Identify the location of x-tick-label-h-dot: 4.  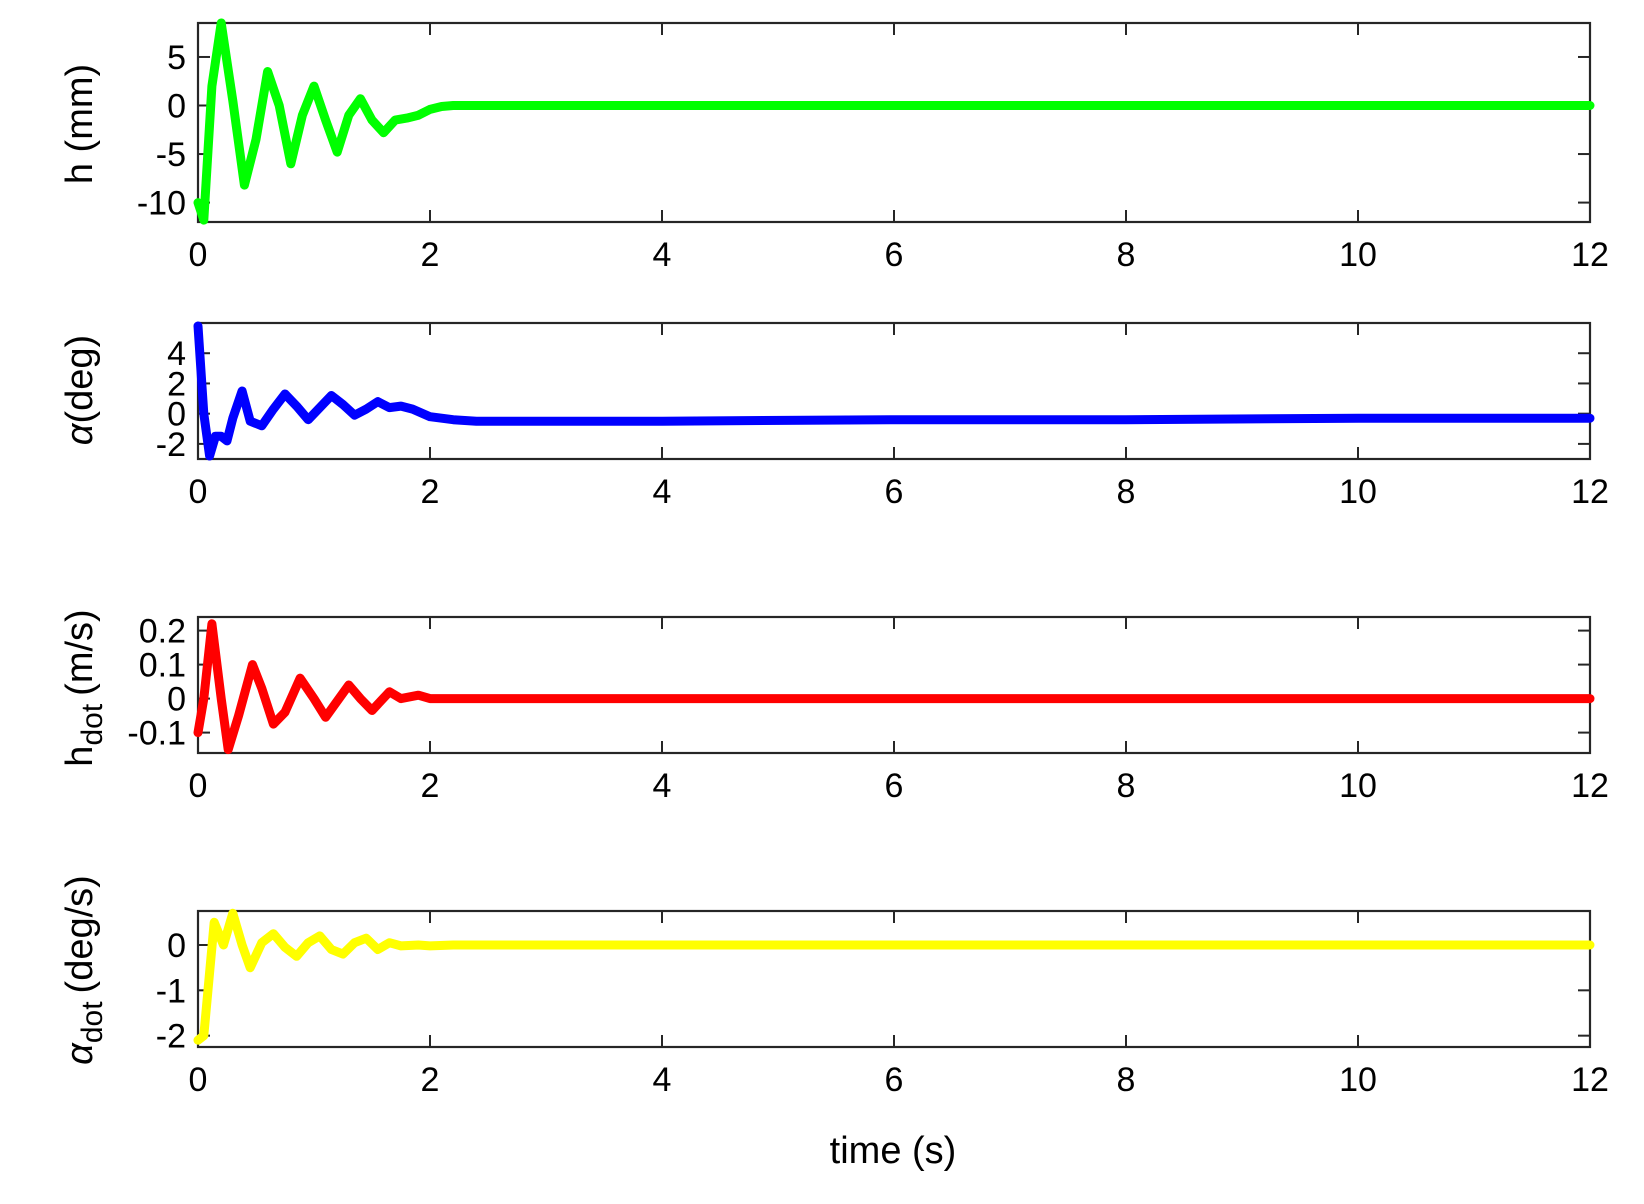
(662, 786).